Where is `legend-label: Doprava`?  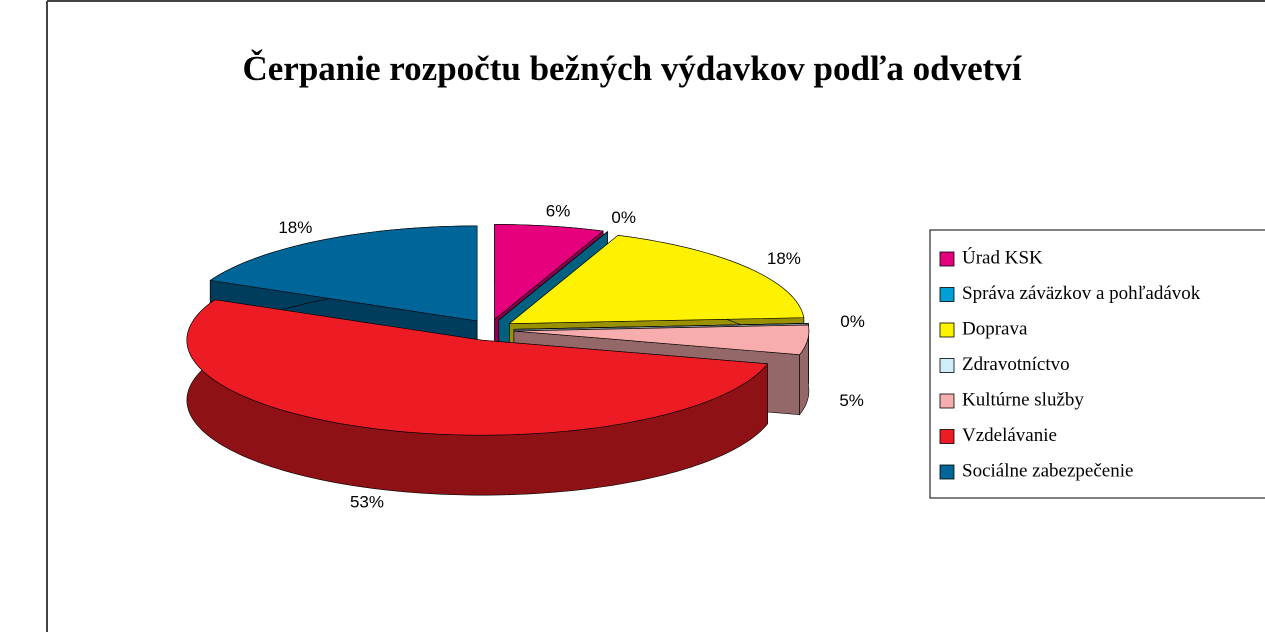
legend-label: Doprava is located at coordinates (995, 328).